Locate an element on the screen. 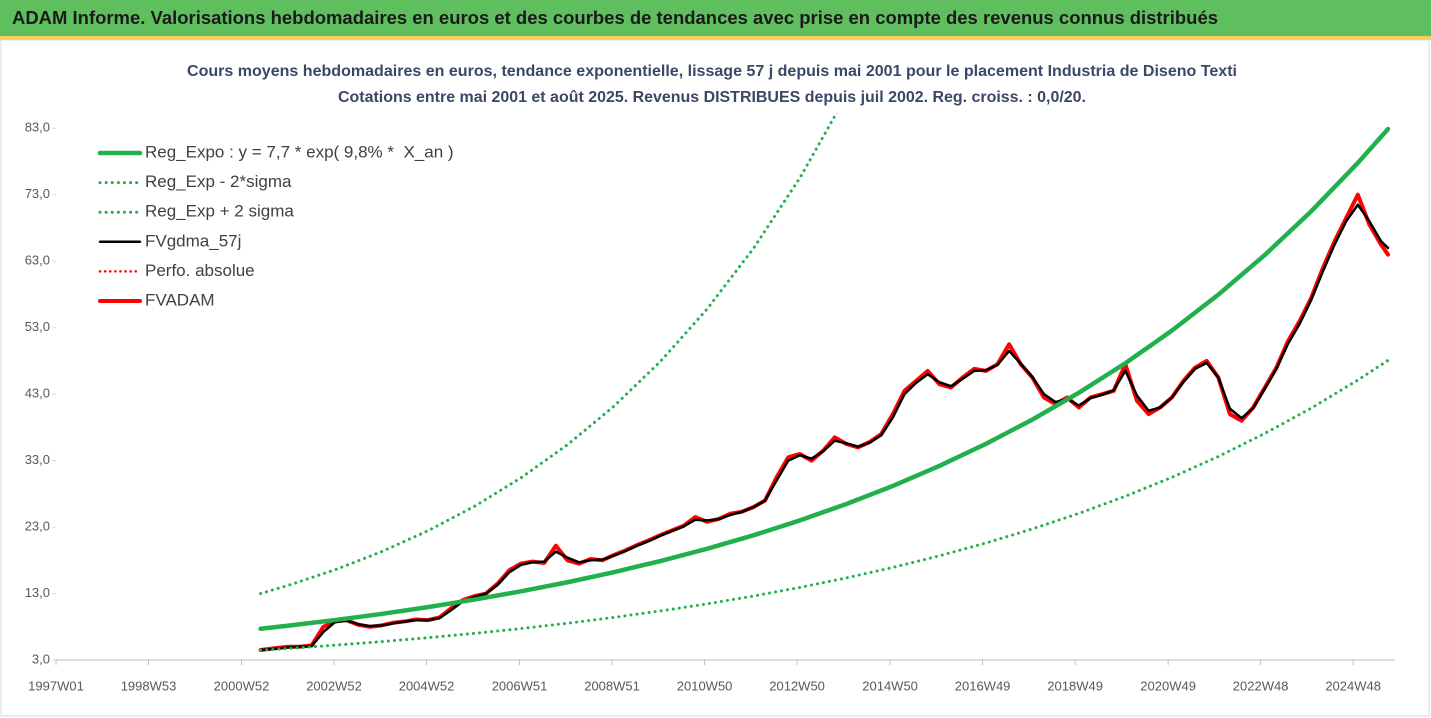 Image resolution: width=1431 pixels, height=718 pixels. y-tick-label: 23,0 is located at coordinates (37, 526).